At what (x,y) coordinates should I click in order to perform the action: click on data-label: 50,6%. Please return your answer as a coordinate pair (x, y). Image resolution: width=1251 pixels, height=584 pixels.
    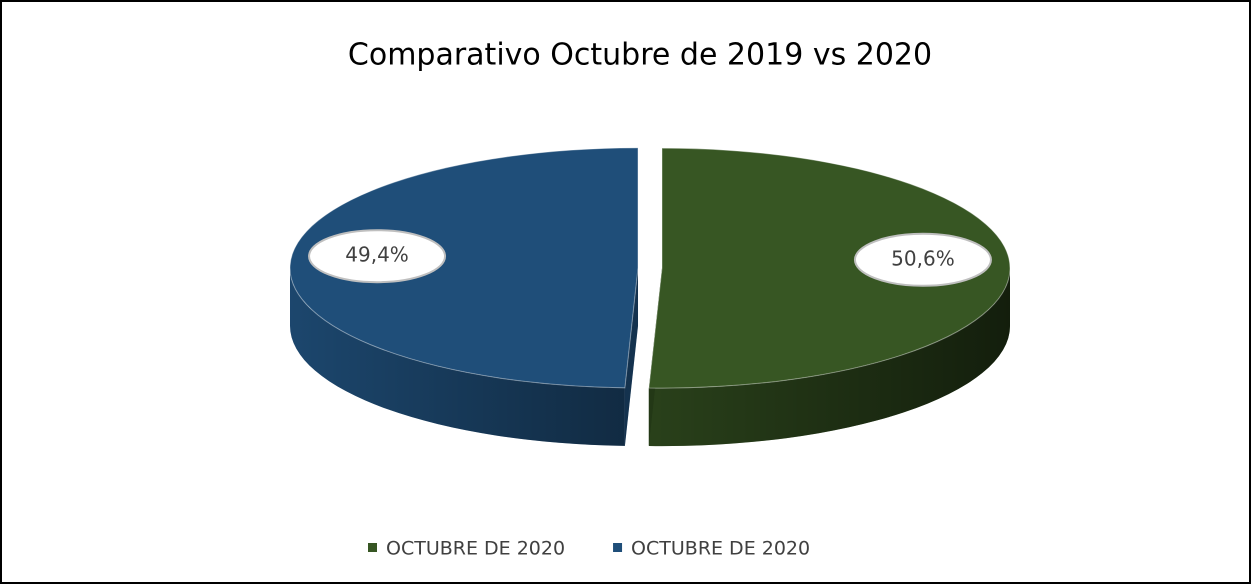
    Looking at the image, I should click on (923, 258).